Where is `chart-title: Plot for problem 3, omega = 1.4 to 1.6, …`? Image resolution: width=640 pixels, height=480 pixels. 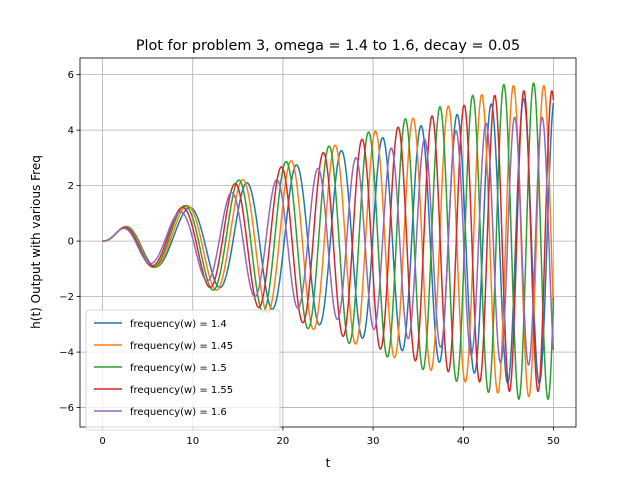 chart-title: Plot for problem 3, omega = 1.4 to 1.6, … is located at coordinates (328, 46).